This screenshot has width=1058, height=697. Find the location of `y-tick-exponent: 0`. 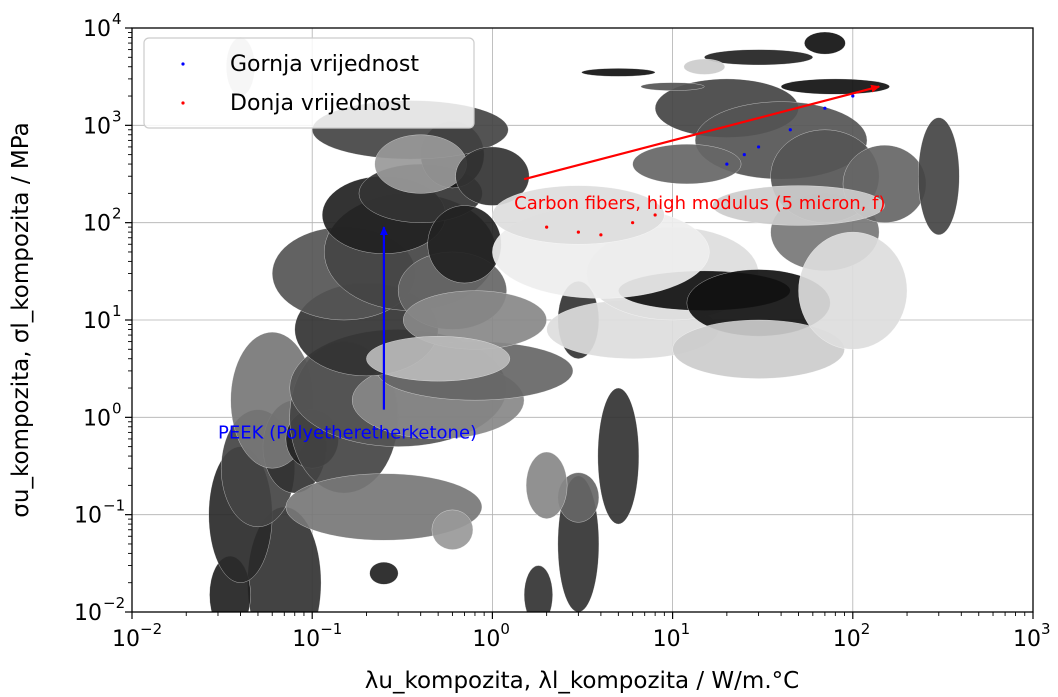

y-tick-exponent: 0 is located at coordinates (117, 408).